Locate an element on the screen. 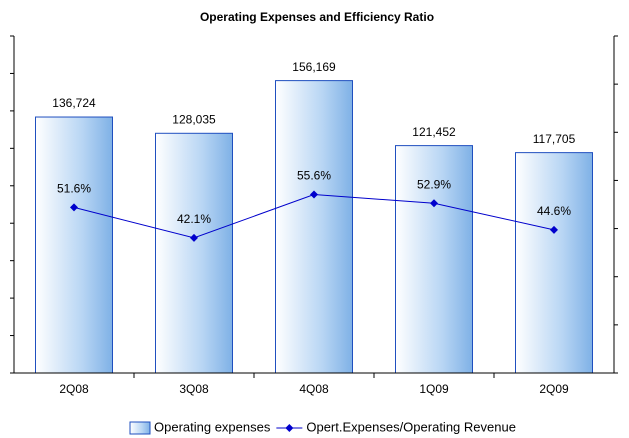  bar-value-label: 136,724 is located at coordinates (74, 103).